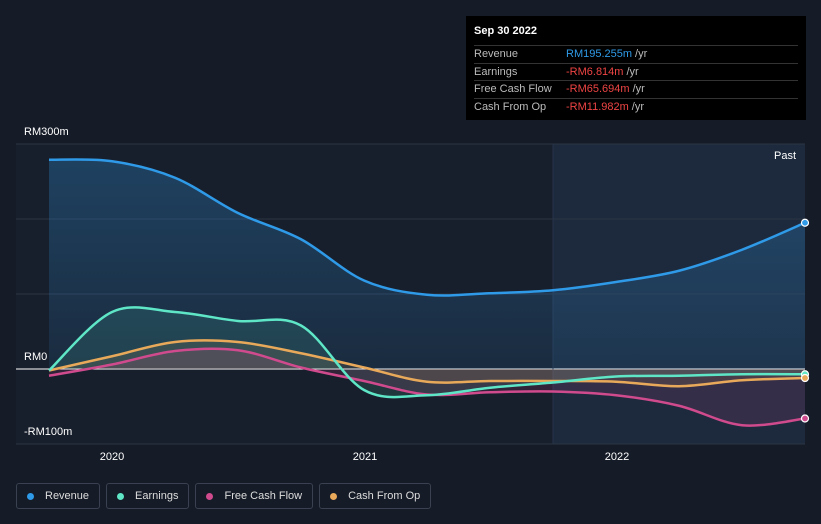  I want to click on free-cash-flow-area, so click(427, 387).